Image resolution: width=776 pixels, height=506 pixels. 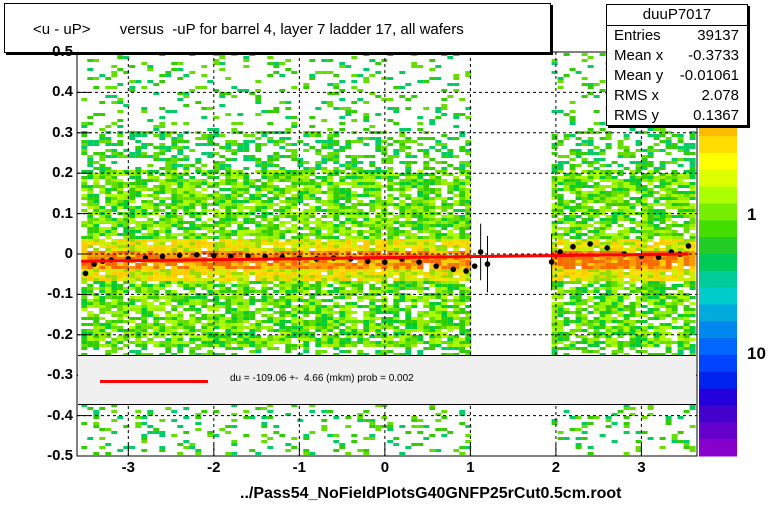 I want to click on stats-name: duuP7017, so click(x=677, y=15).